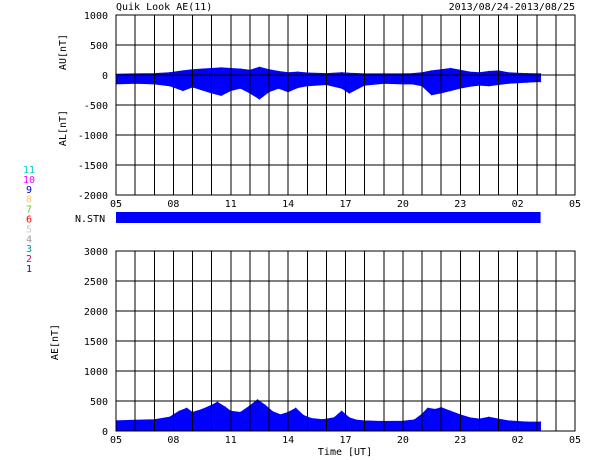 This screenshot has height=460, width=590. Describe the element at coordinates (63, 52) in the screenshot. I see `au-axis-label: AU[nT]` at that location.